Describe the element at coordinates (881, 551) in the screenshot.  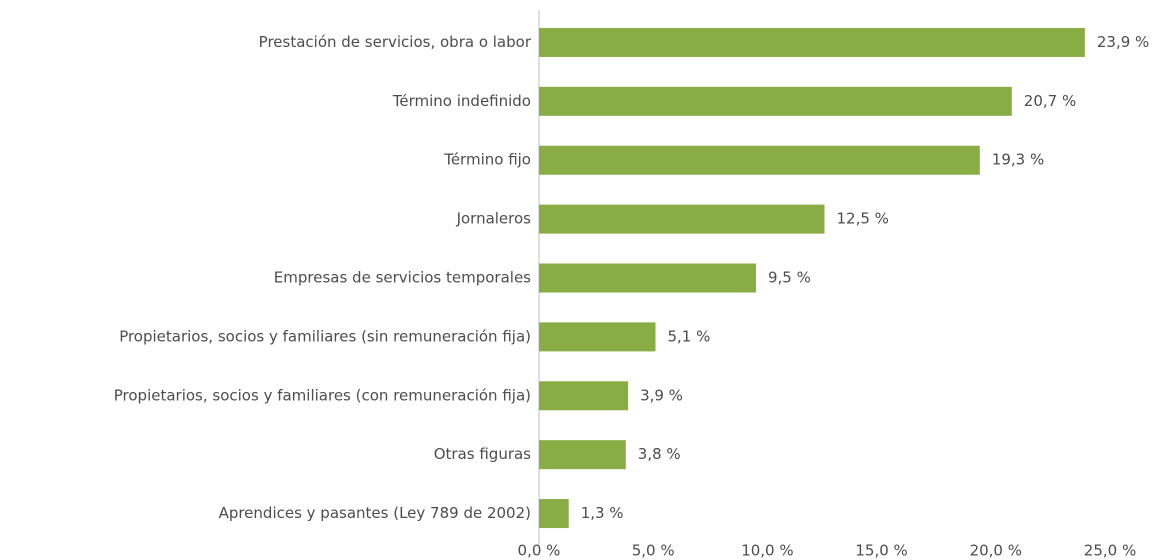
I see `x-tick-label: 15,0 %` at that location.